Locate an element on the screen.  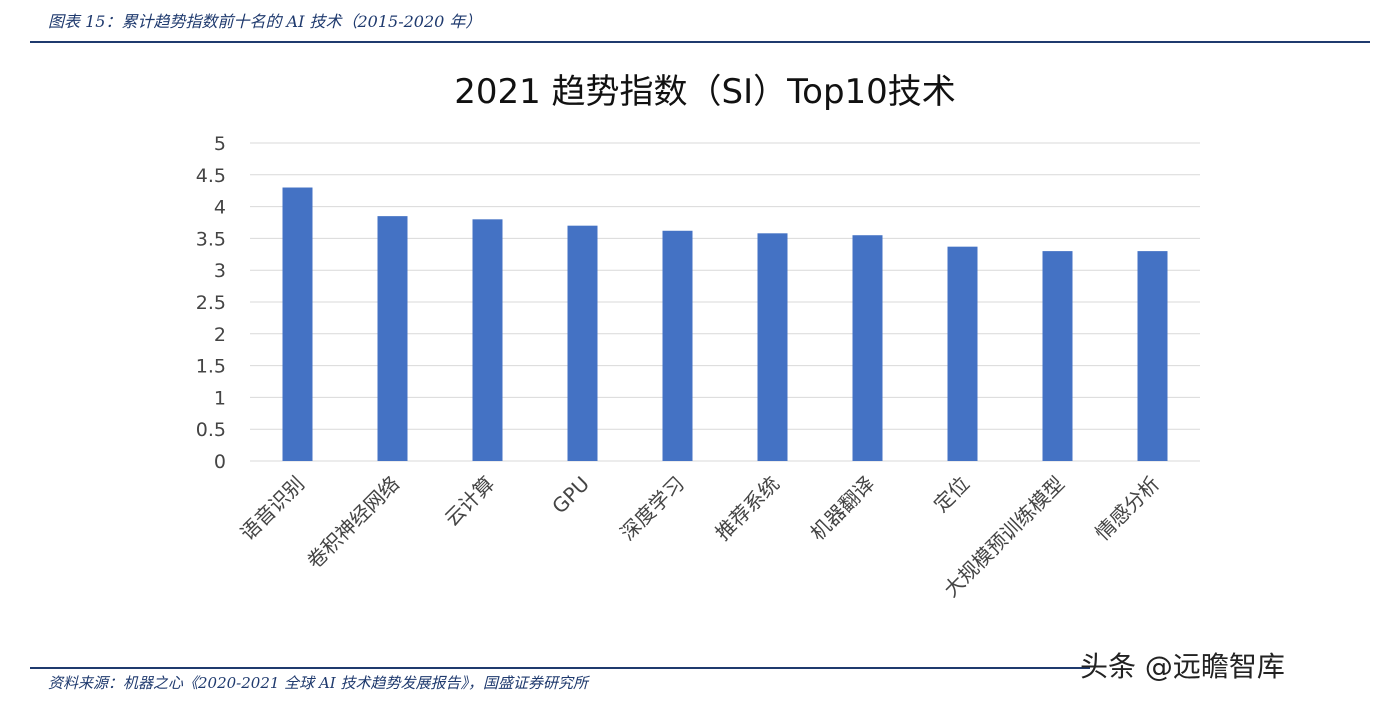
x-tick-label: 推荐系统 is located at coordinates (747, 509).